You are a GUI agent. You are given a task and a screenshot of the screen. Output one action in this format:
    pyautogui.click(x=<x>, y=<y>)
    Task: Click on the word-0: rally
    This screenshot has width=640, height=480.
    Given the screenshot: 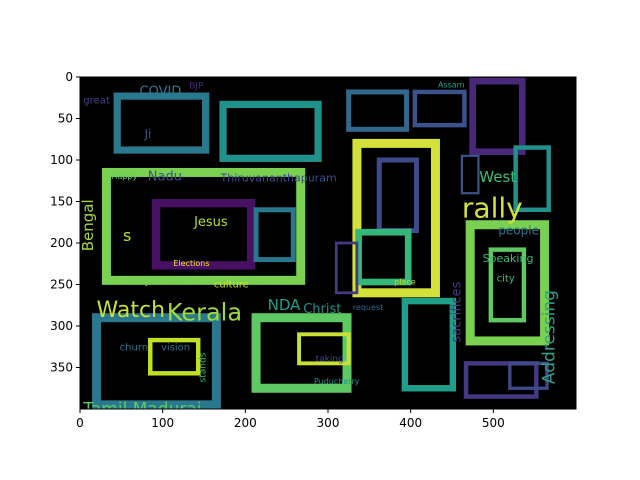 What is the action you would take?
    pyautogui.click(x=492, y=207)
    